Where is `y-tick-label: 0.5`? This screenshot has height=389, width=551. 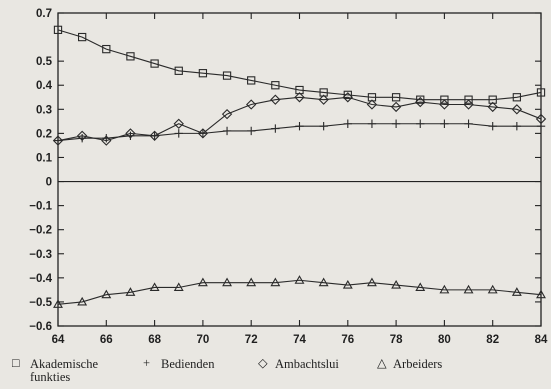 y-tick-label: 0.5 is located at coordinates (44, 62).